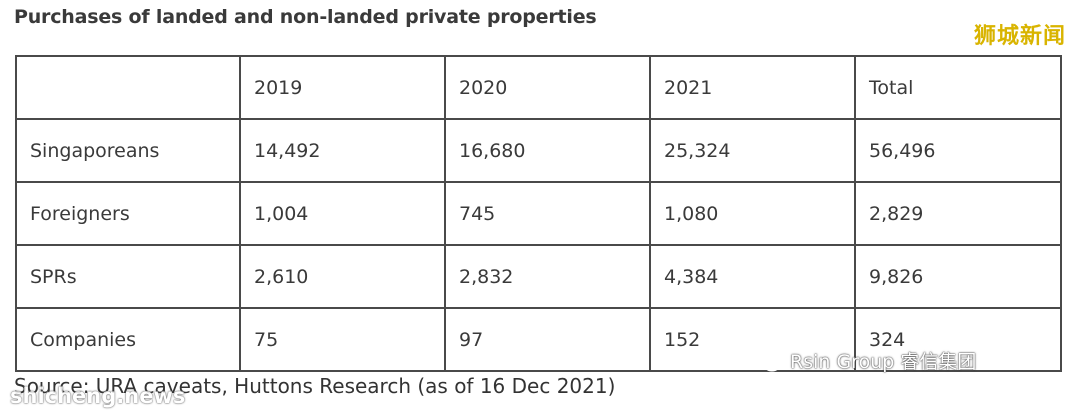  What do you see at coordinates (752, 339) in the screenshot?
I see `table-cell: 152` at bounding box center [752, 339].